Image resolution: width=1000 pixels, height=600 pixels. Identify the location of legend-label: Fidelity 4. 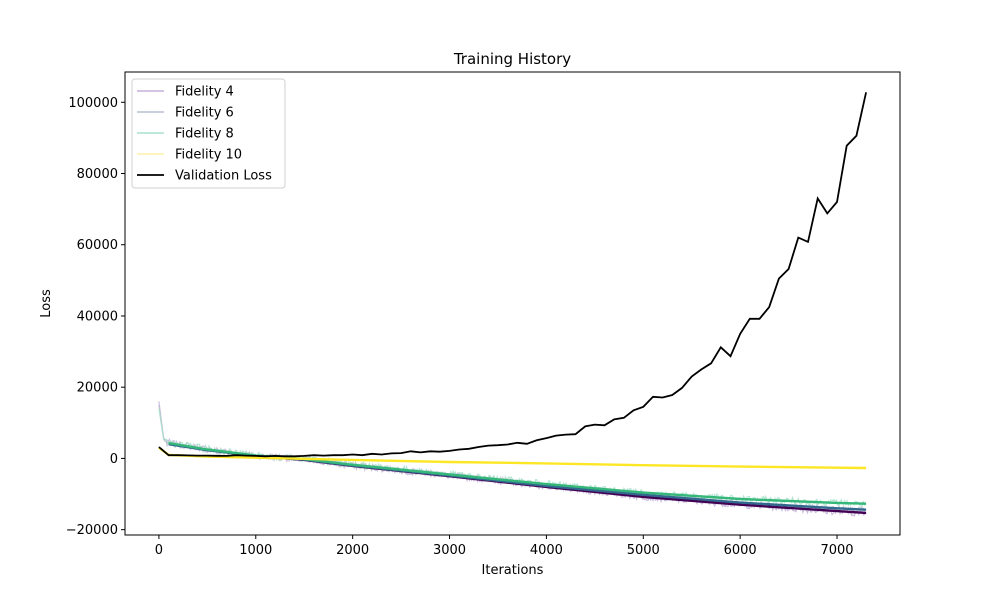
(204, 92).